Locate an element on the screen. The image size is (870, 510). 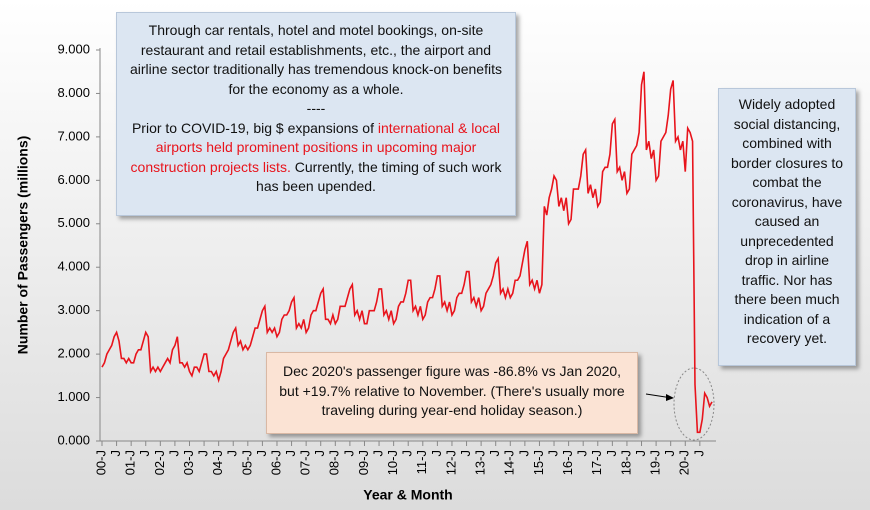
y-tick-label: 9.000 is located at coordinates (73, 48).